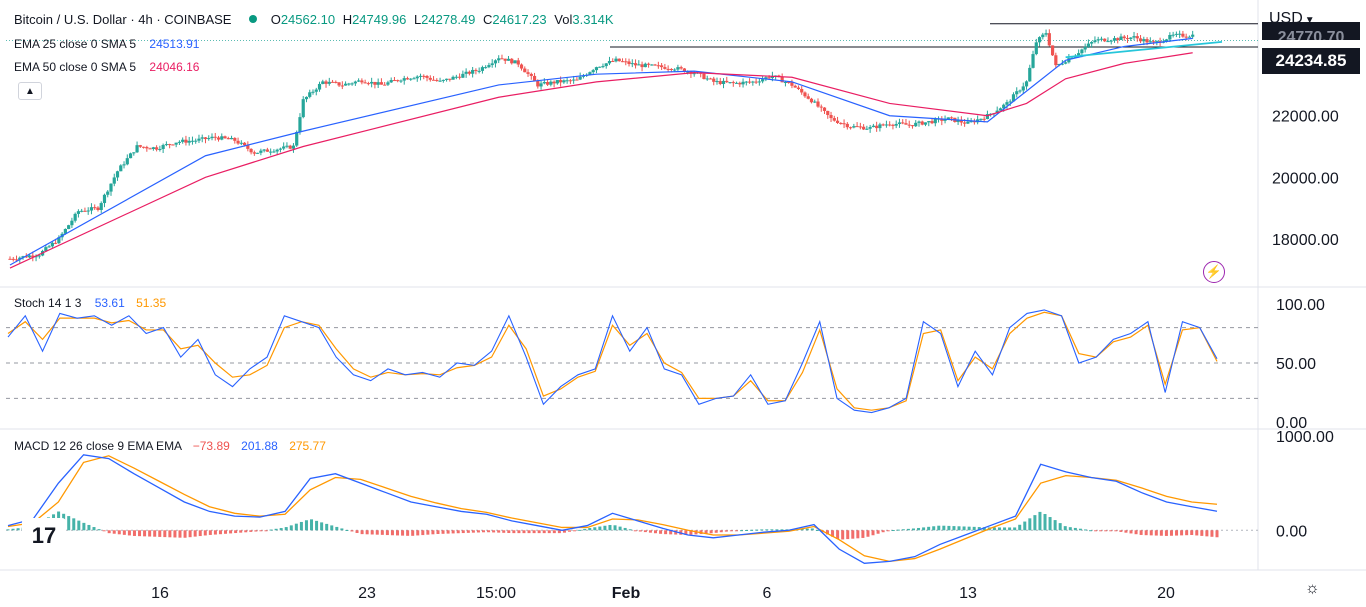  What do you see at coordinates (30, 91) in the screenshot?
I see `collapse-legend-button: ▲` at bounding box center [30, 91].